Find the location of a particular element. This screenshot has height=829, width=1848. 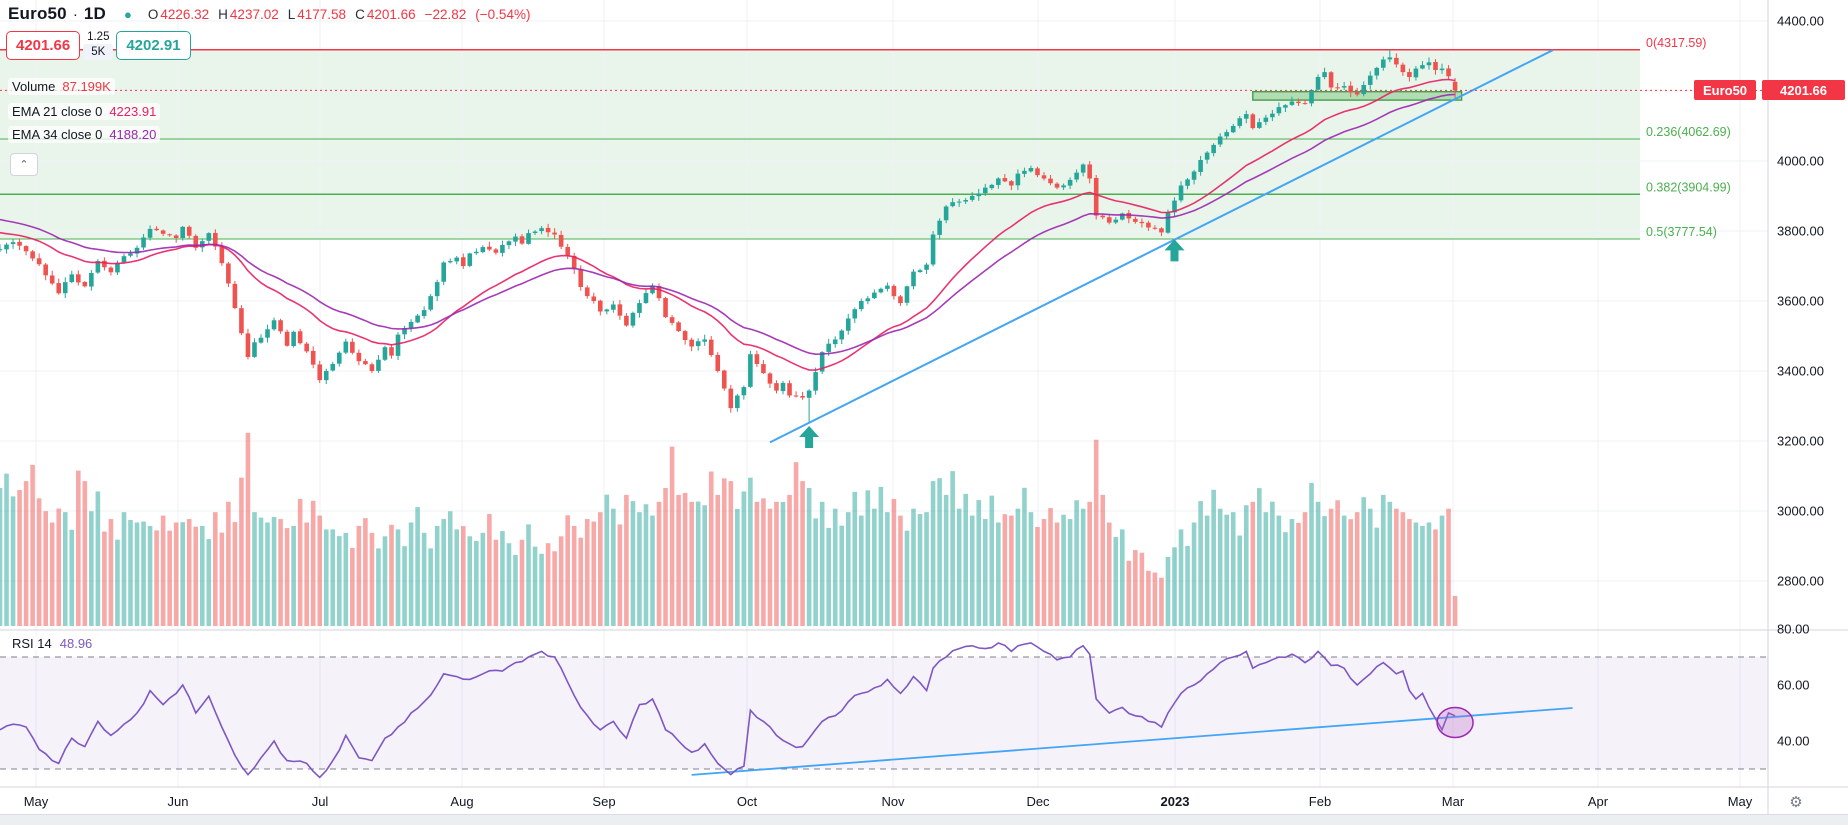

trade-widget: 4201.66 1.25 5K 4202.91 is located at coordinates (98, 45).